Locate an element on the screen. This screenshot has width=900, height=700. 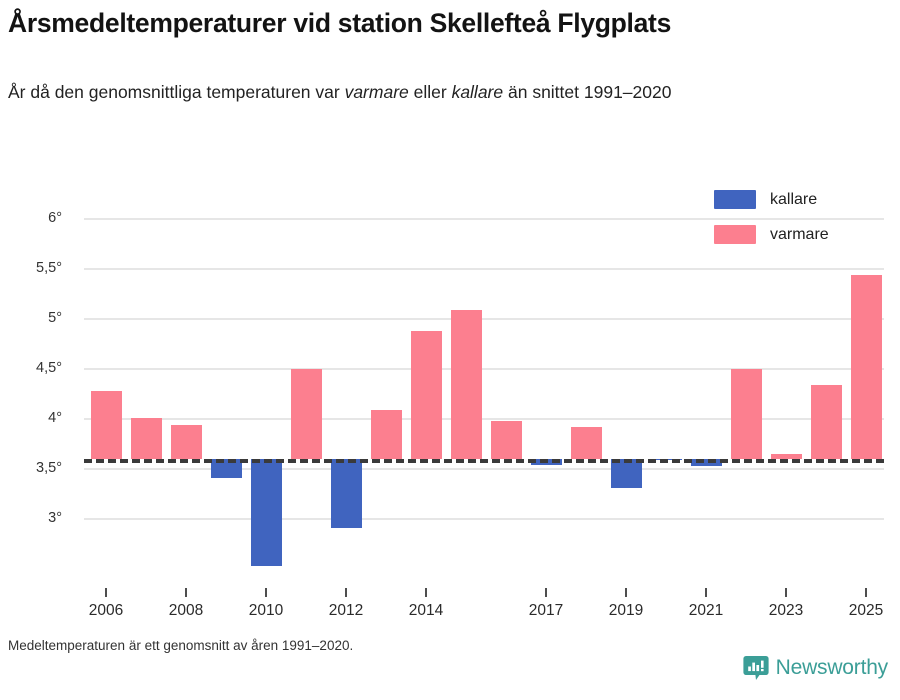
x-axis-label-2023: 2023 is located at coordinates (786, 610).